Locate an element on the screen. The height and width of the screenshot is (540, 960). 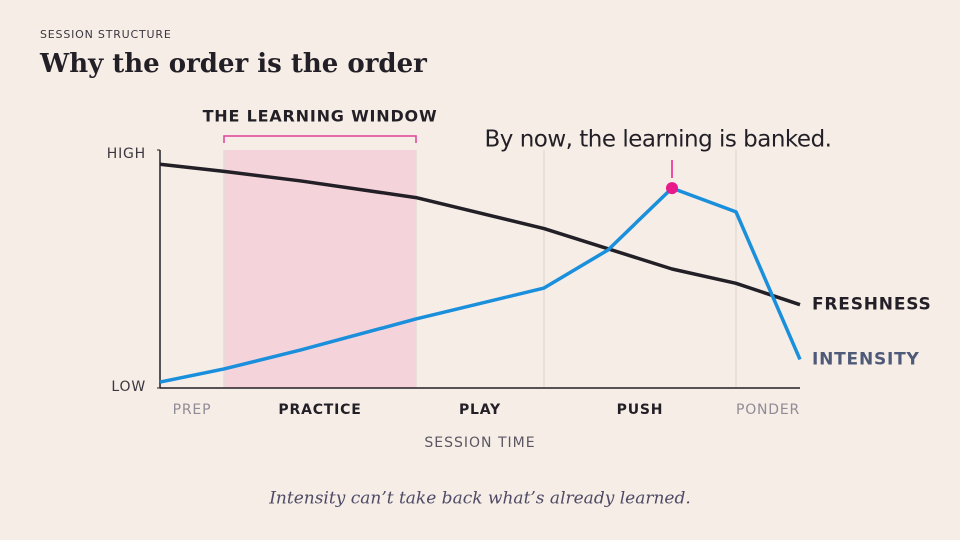
y-tick-label: LOW is located at coordinates (128, 387).